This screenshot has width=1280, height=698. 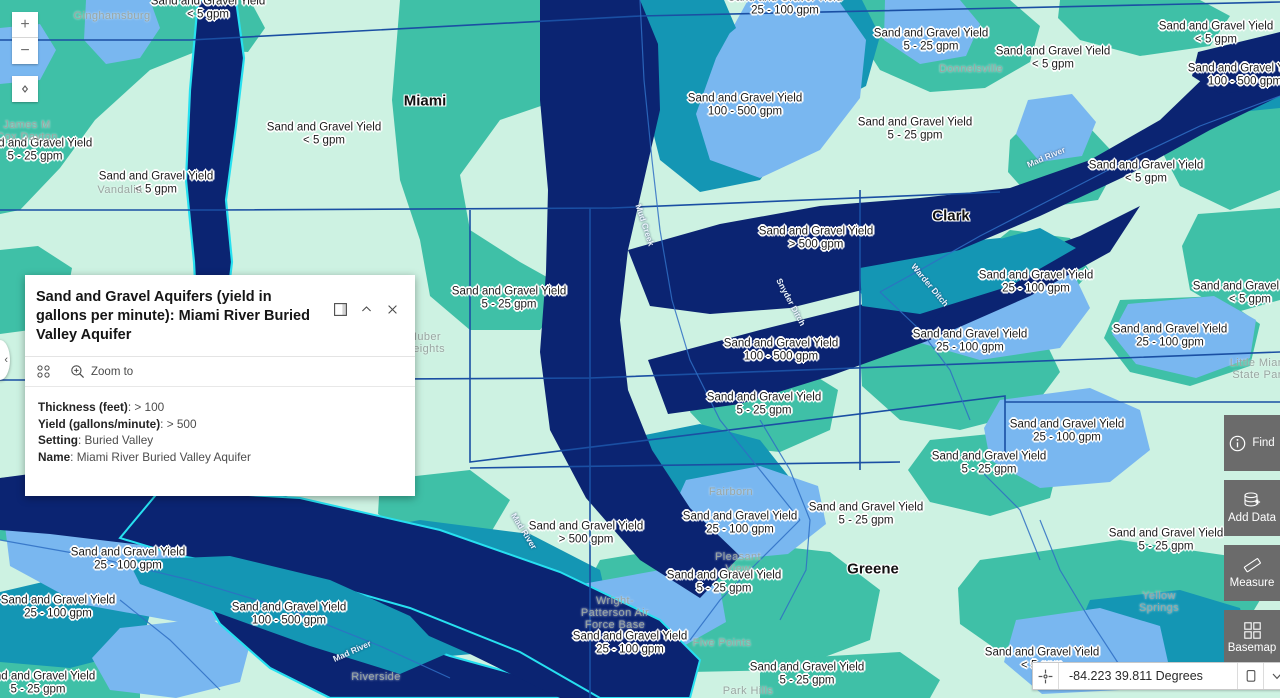 What do you see at coordinates (58, 440) in the screenshot?
I see `popup-field-key: Setting` at bounding box center [58, 440].